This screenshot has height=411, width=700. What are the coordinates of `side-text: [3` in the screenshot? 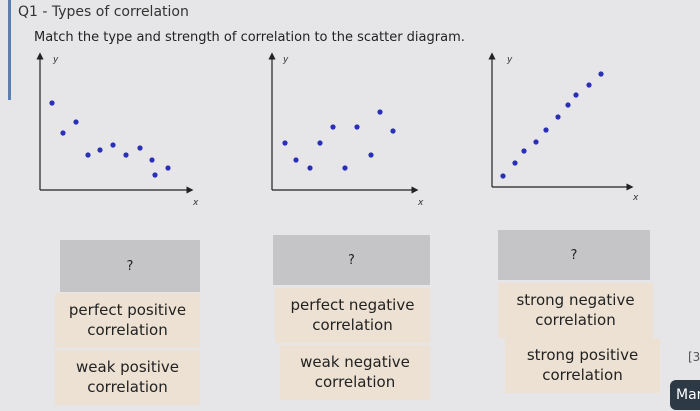 It's located at (694, 357).